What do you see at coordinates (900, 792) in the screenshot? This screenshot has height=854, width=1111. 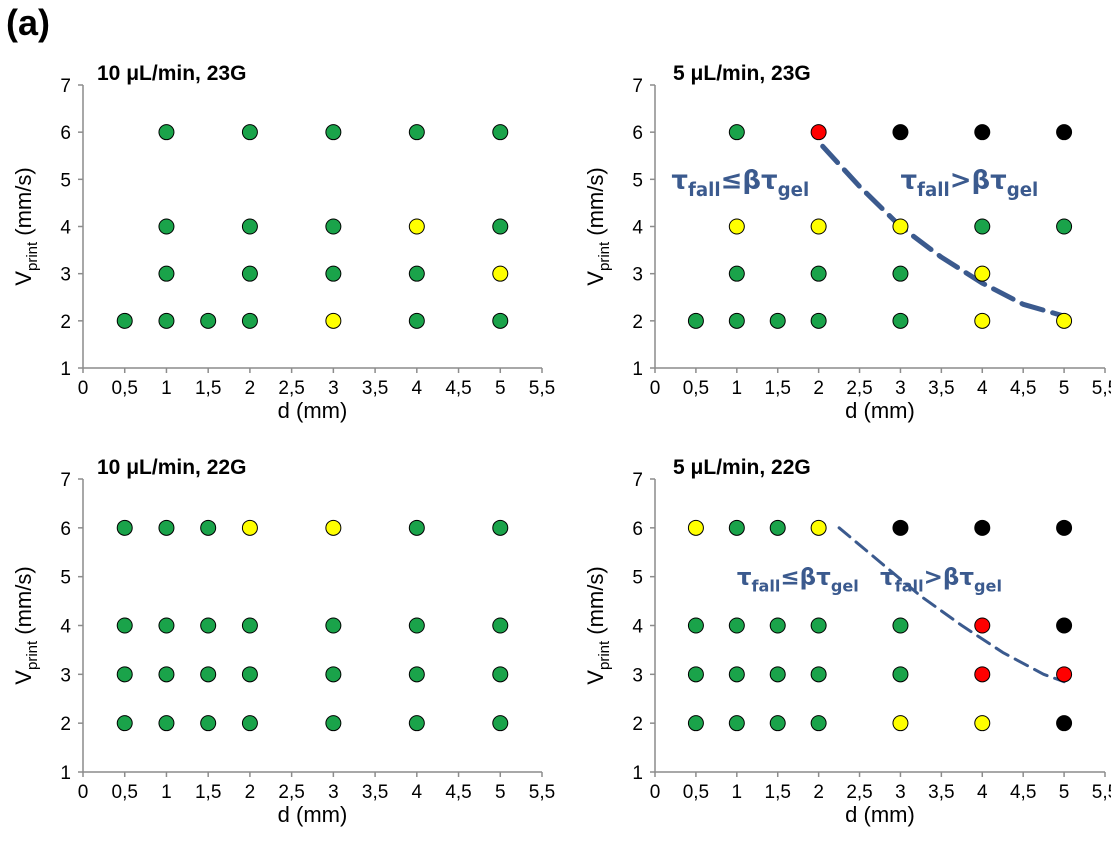 I see `x-tick-label: 3` at bounding box center [900, 792].